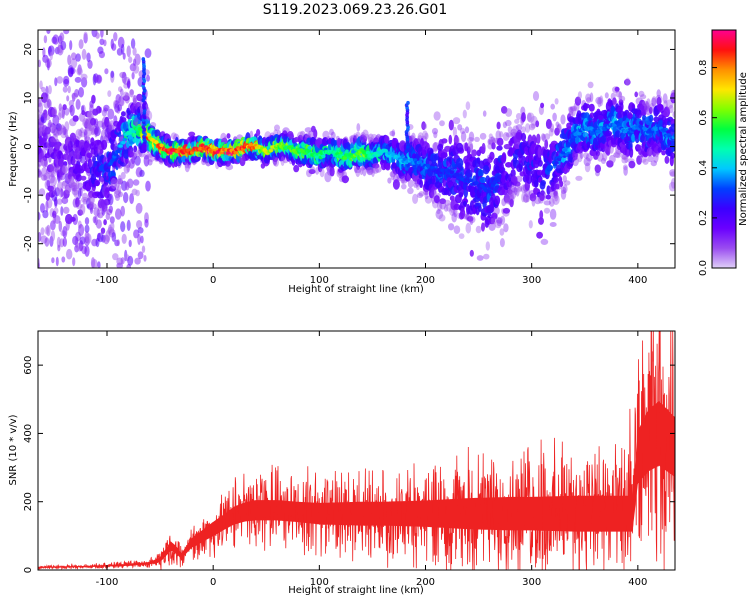  What do you see at coordinates (28, 365) in the screenshot?
I see `snr-y-tick-label: 600` at bounding box center [28, 365].